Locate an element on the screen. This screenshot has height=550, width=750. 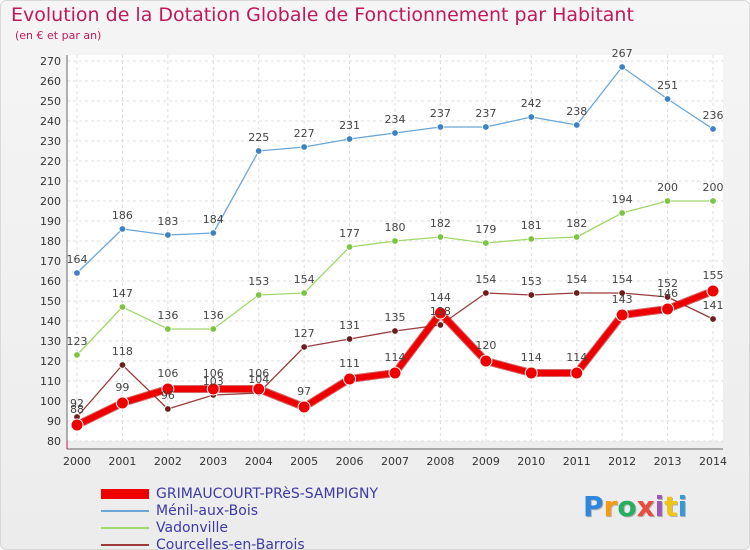
data-label: 155 is located at coordinates (713, 275).